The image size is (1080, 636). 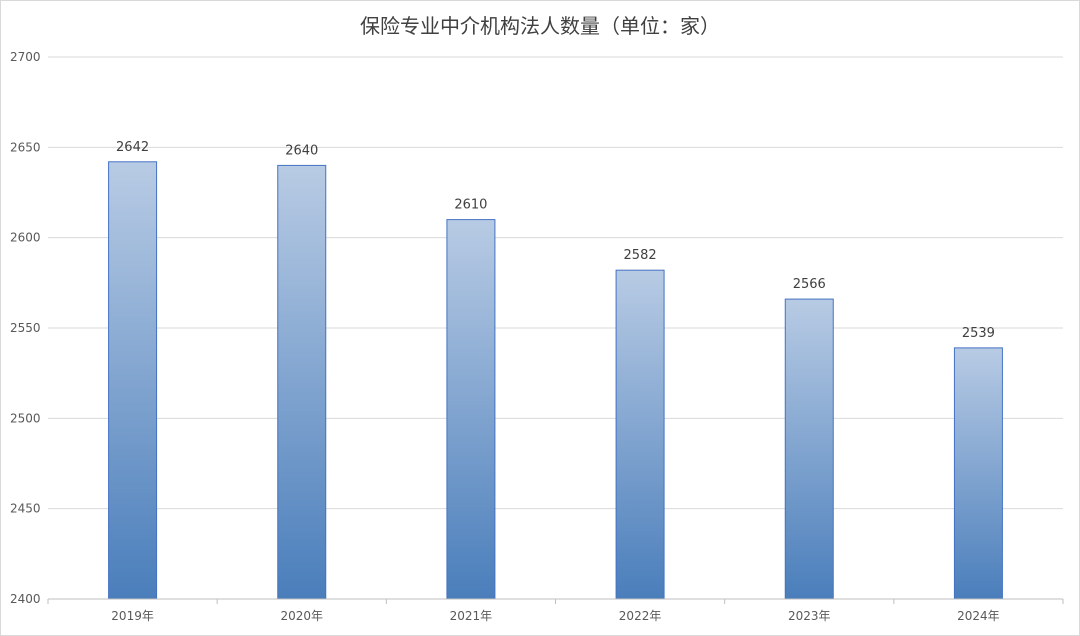 I want to click on data-label-2023年: 2566, so click(x=809, y=284).